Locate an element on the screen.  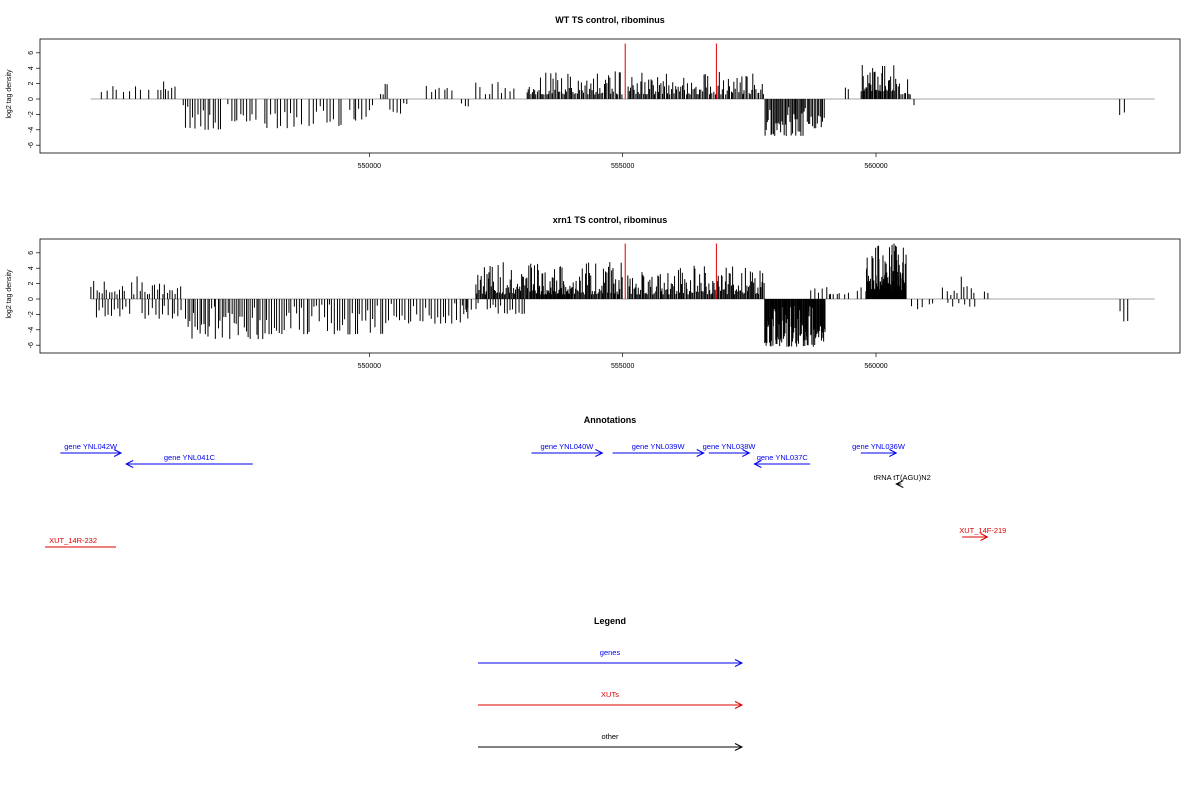
wt-y-tick-label: 2 is located at coordinates (31, 84).